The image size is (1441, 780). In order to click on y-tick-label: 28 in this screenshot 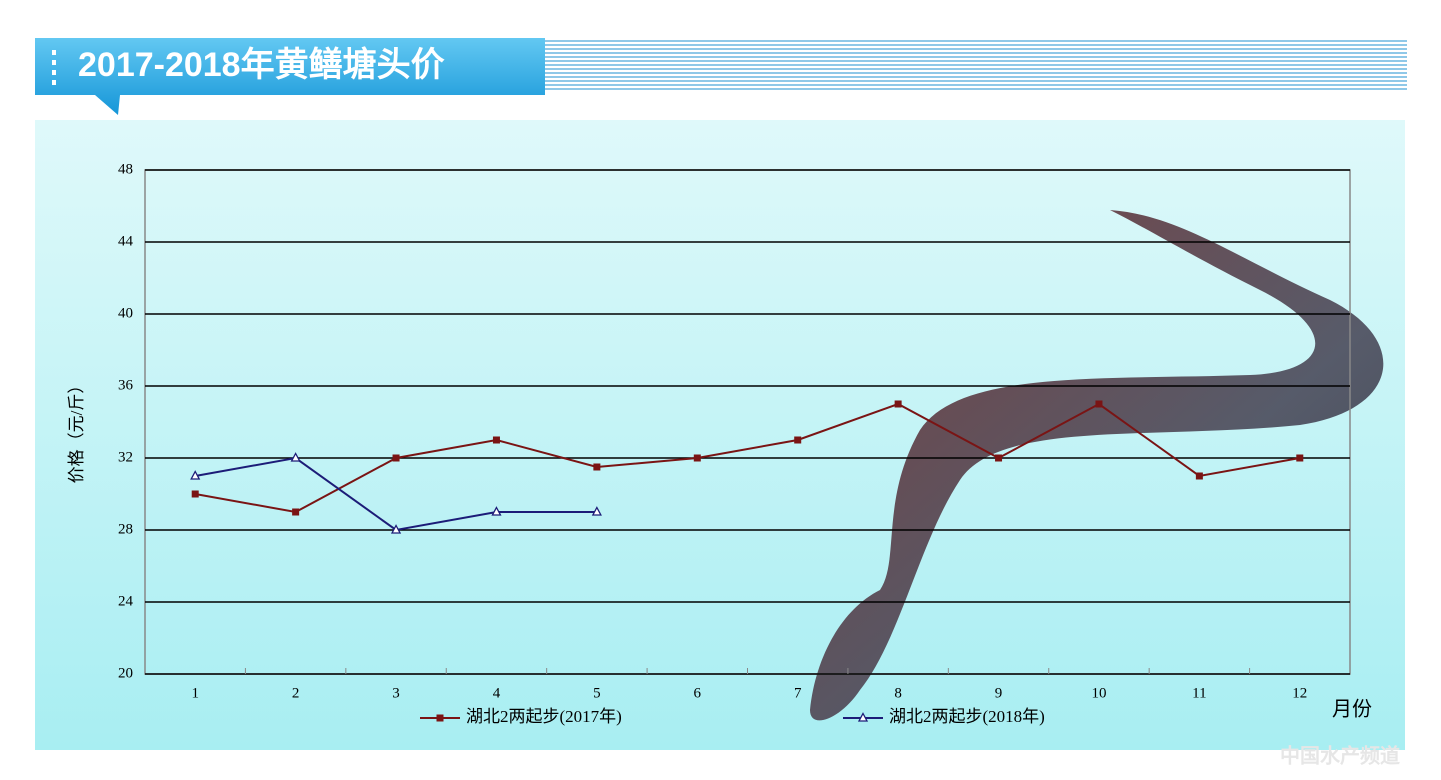, I will do `click(125, 529)`.